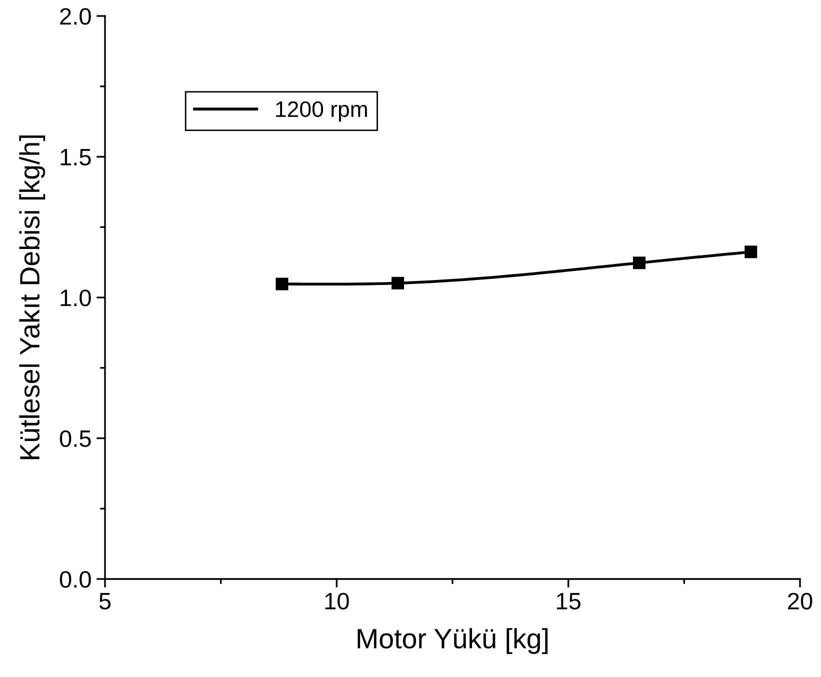 This screenshot has width=821, height=677. I want to click on y-tick-label: 0.5, so click(75, 439).